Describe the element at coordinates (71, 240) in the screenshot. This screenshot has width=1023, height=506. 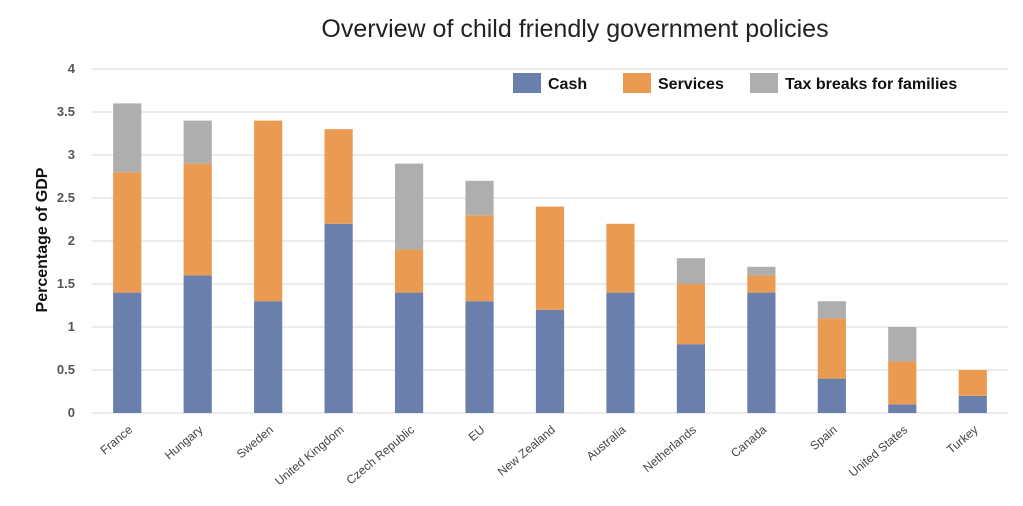
I see `y-tick-label: 2` at that location.